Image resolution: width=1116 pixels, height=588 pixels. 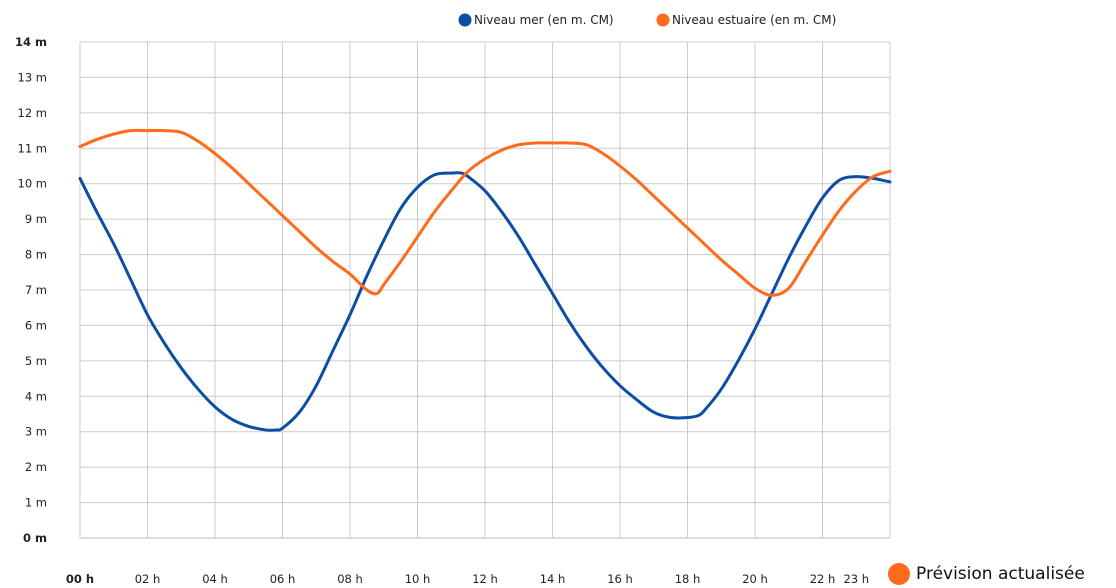 I want to click on x-tick-label: 14 h, so click(x=553, y=579).